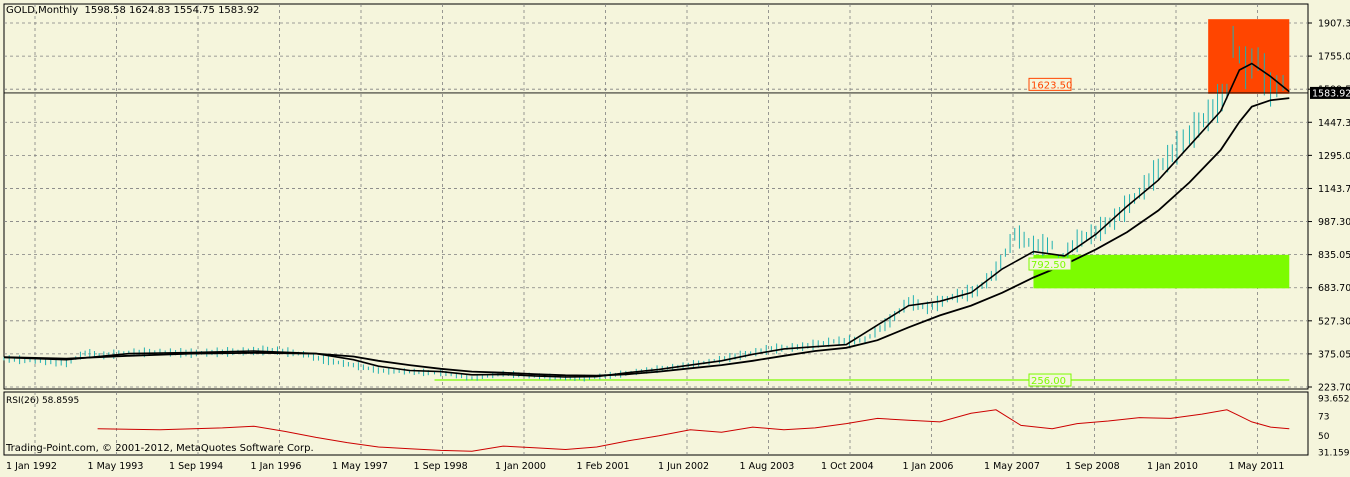  What do you see at coordinates (1323, 417) in the screenshot?
I see `rsi-y-tick-label: 73` at bounding box center [1323, 417].